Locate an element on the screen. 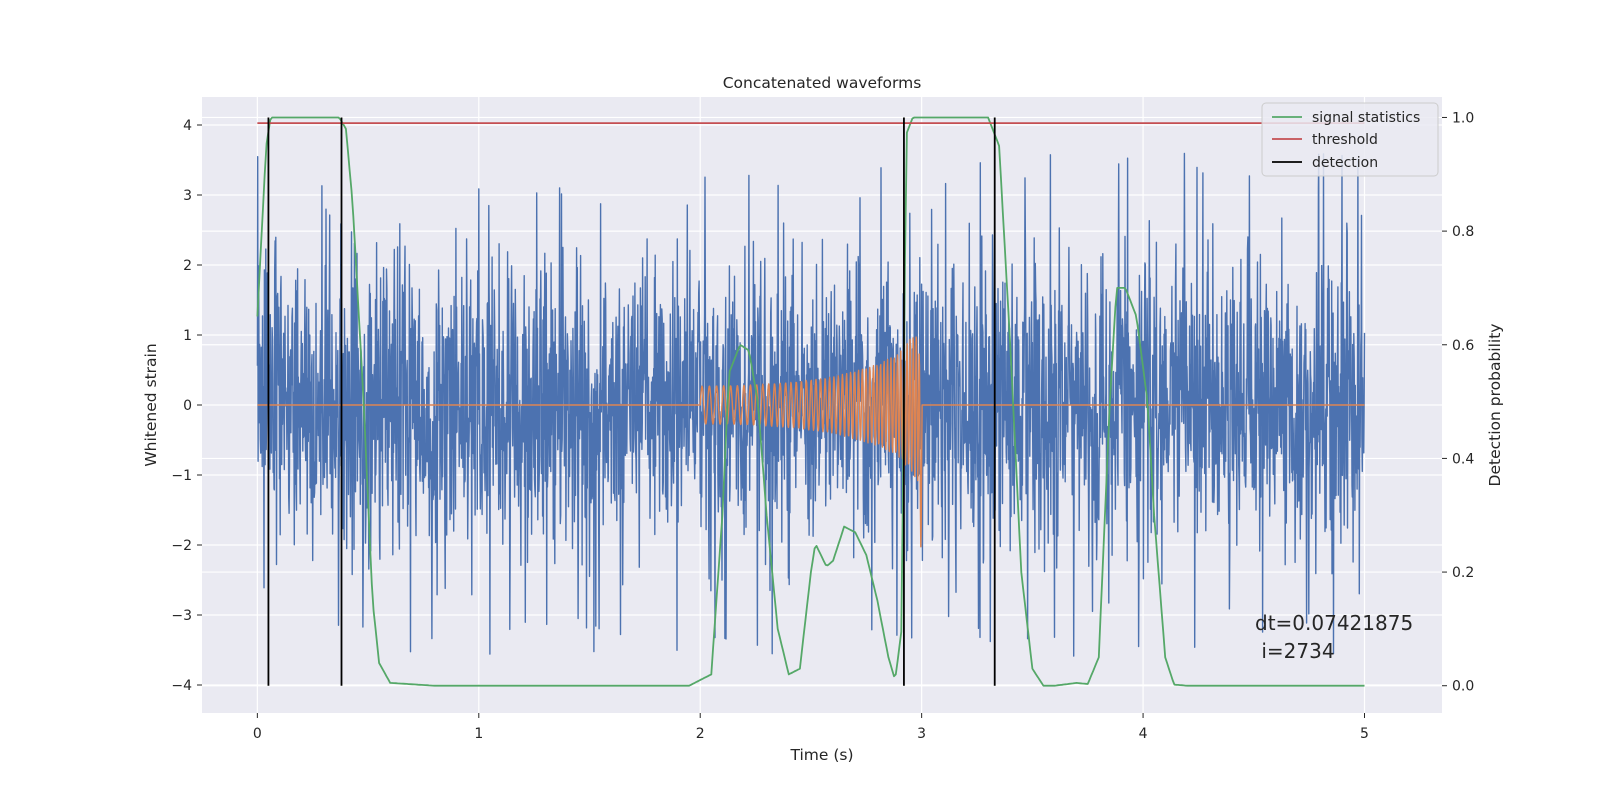 This screenshot has height=800, width=1600. y2-tick-label: 0.6 is located at coordinates (1463, 346).